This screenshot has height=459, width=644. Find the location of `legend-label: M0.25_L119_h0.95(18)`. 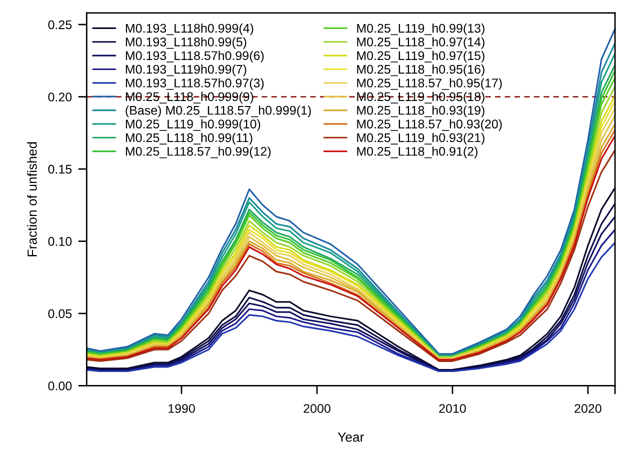

legend-label: M0.25_L119_h0.95(18) is located at coordinates (420, 98).